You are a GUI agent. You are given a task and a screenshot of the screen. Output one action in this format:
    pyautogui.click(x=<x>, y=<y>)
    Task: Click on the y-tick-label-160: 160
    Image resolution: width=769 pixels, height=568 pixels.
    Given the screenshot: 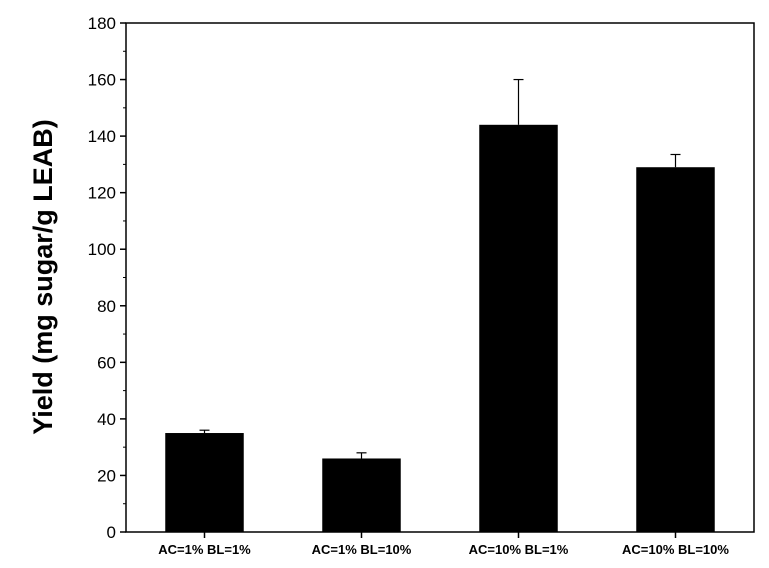 What is the action you would take?
    pyautogui.click(x=102, y=80)
    